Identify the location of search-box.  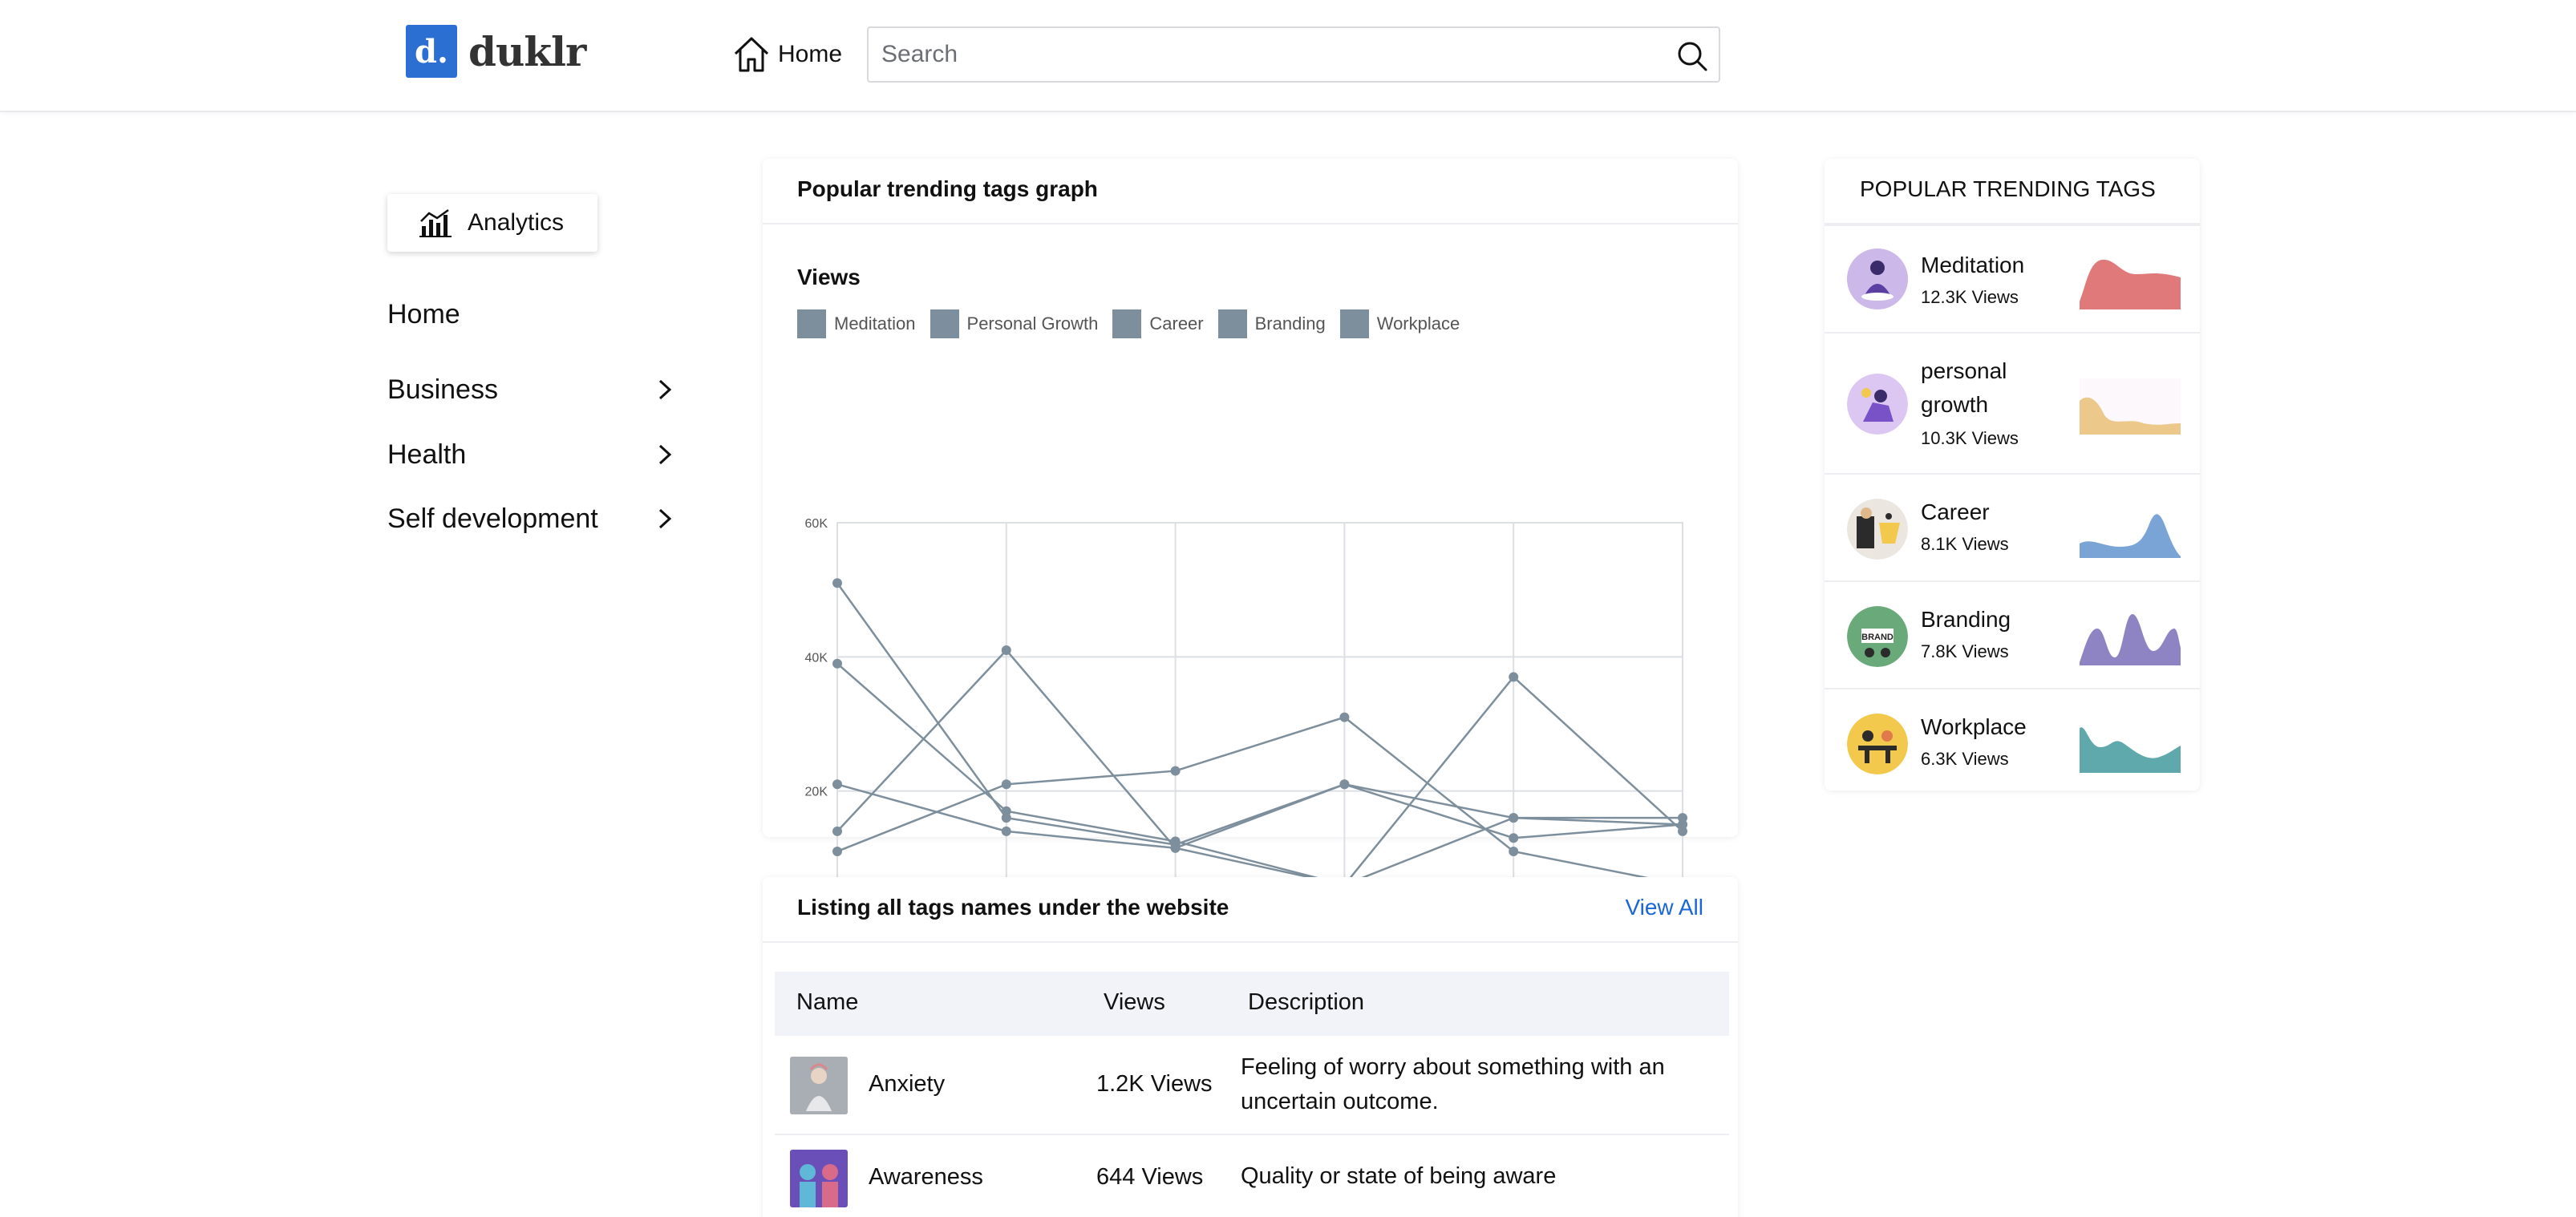
(1293, 54).